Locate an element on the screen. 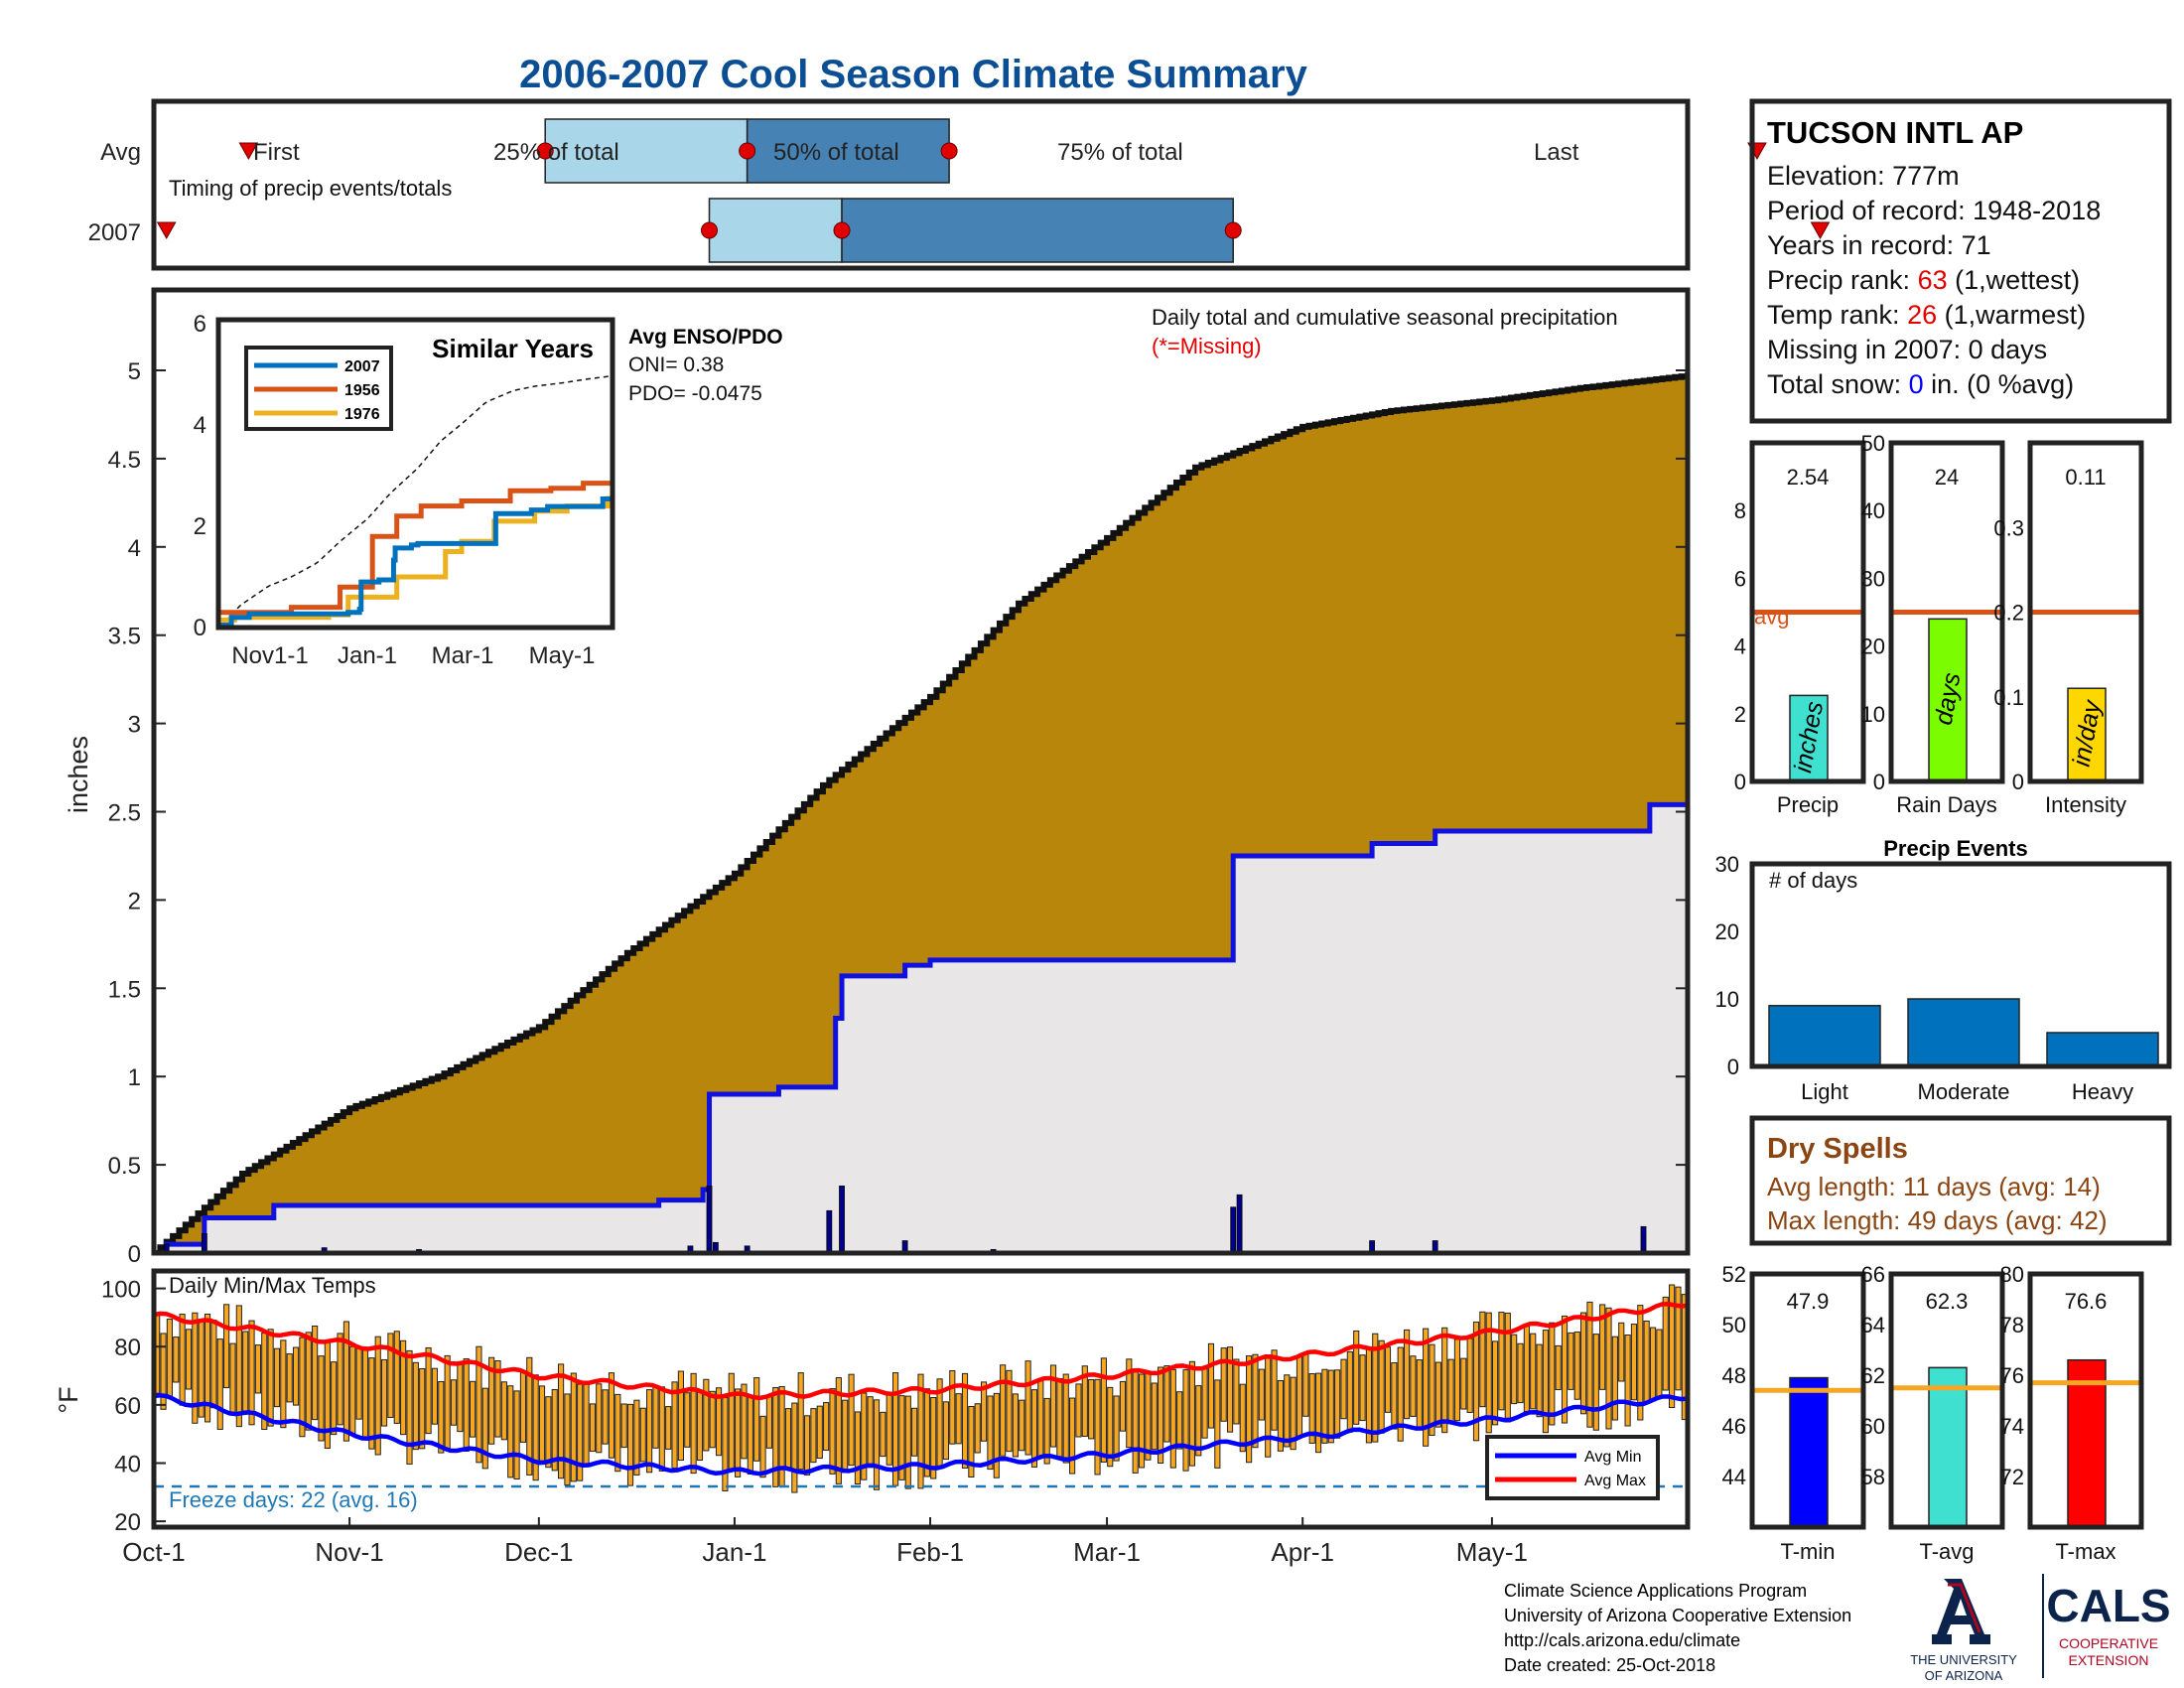  month-label-3: Jan-1 is located at coordinates (734, 1552).